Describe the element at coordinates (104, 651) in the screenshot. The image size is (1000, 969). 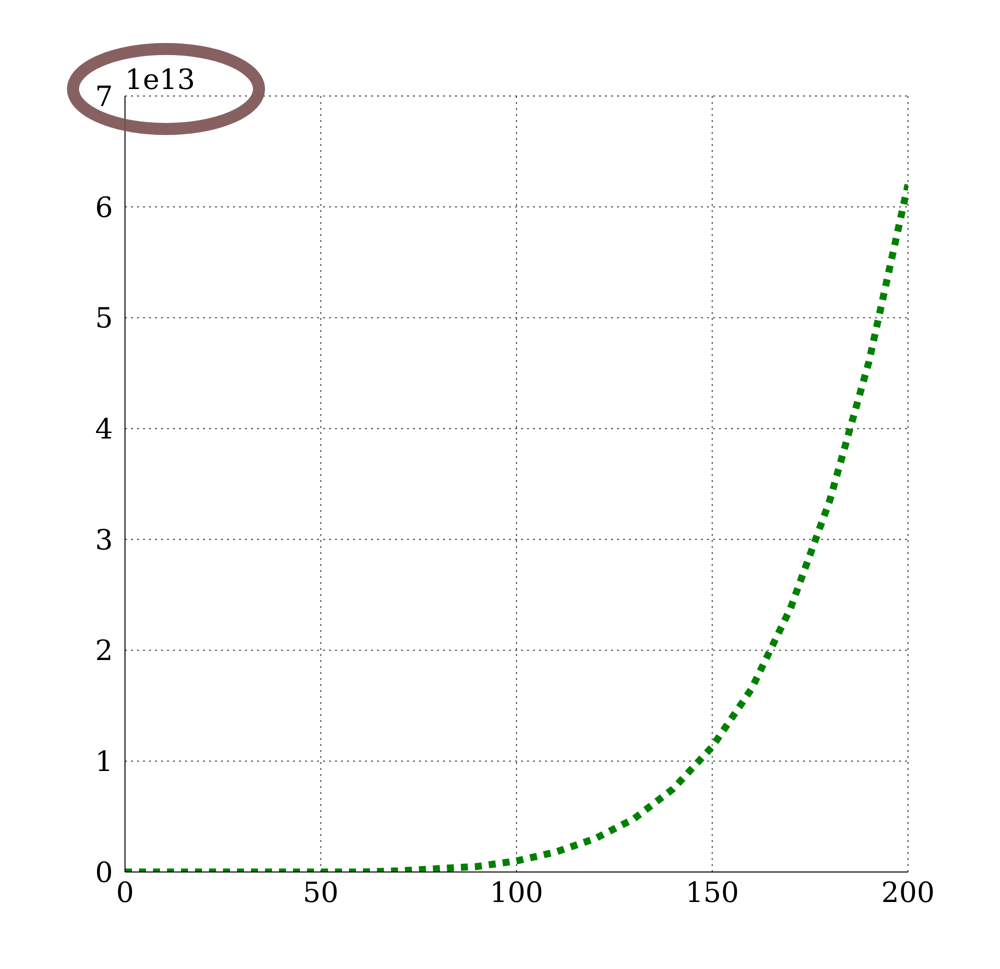
I see `y-tick-label: 2` at that location.